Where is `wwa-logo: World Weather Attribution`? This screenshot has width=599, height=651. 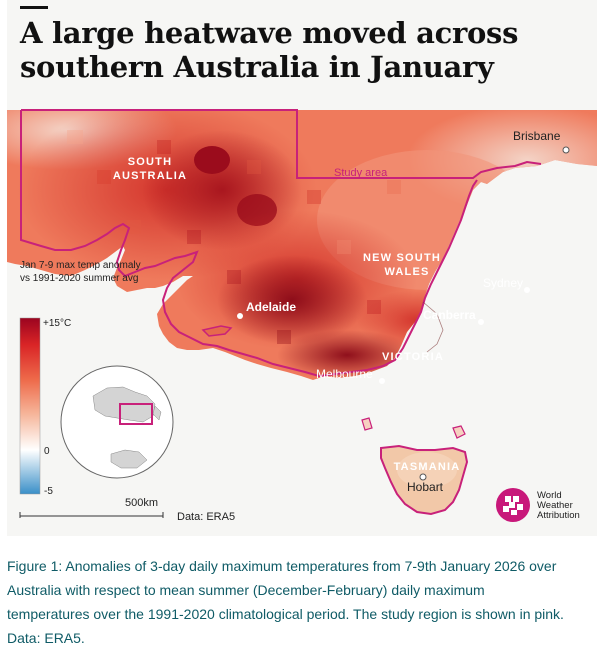
wwa-logo: World Weather Attribution is located at coordinates (538, 505).